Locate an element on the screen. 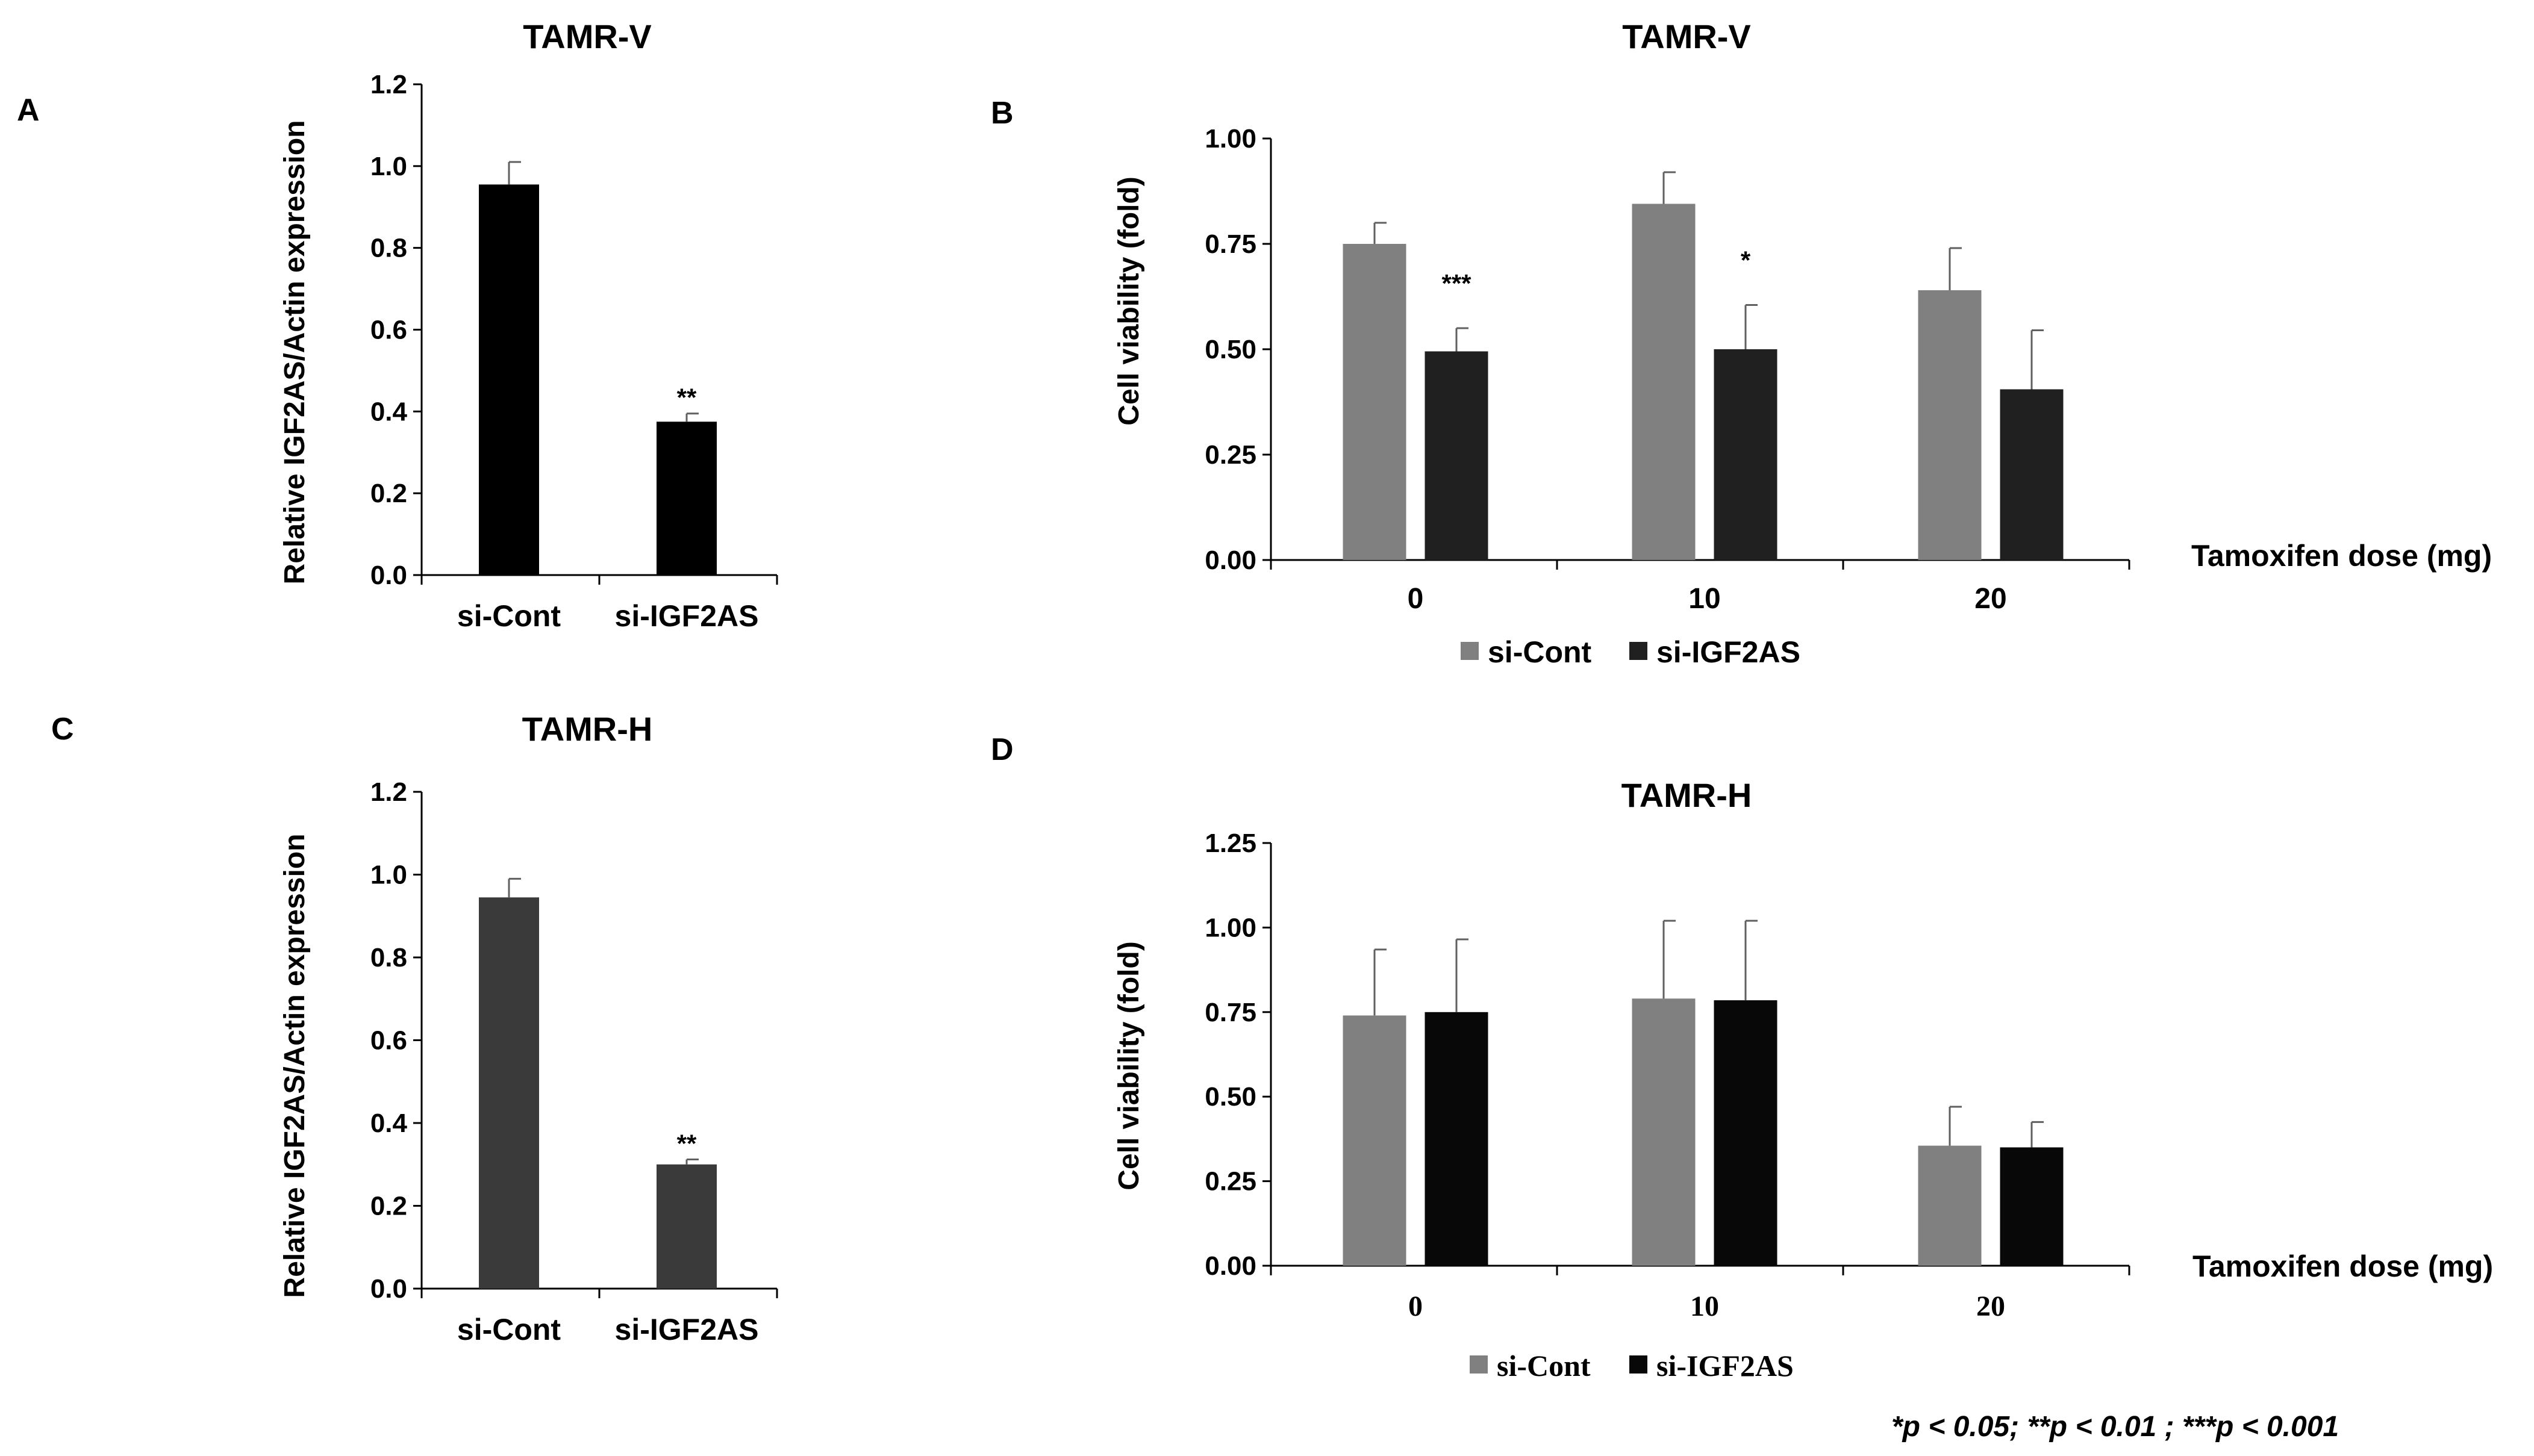 The width and height of the screenshot is (2534, 1456). chart-b-category-label: 20 is located at coordinates (1990, 599).